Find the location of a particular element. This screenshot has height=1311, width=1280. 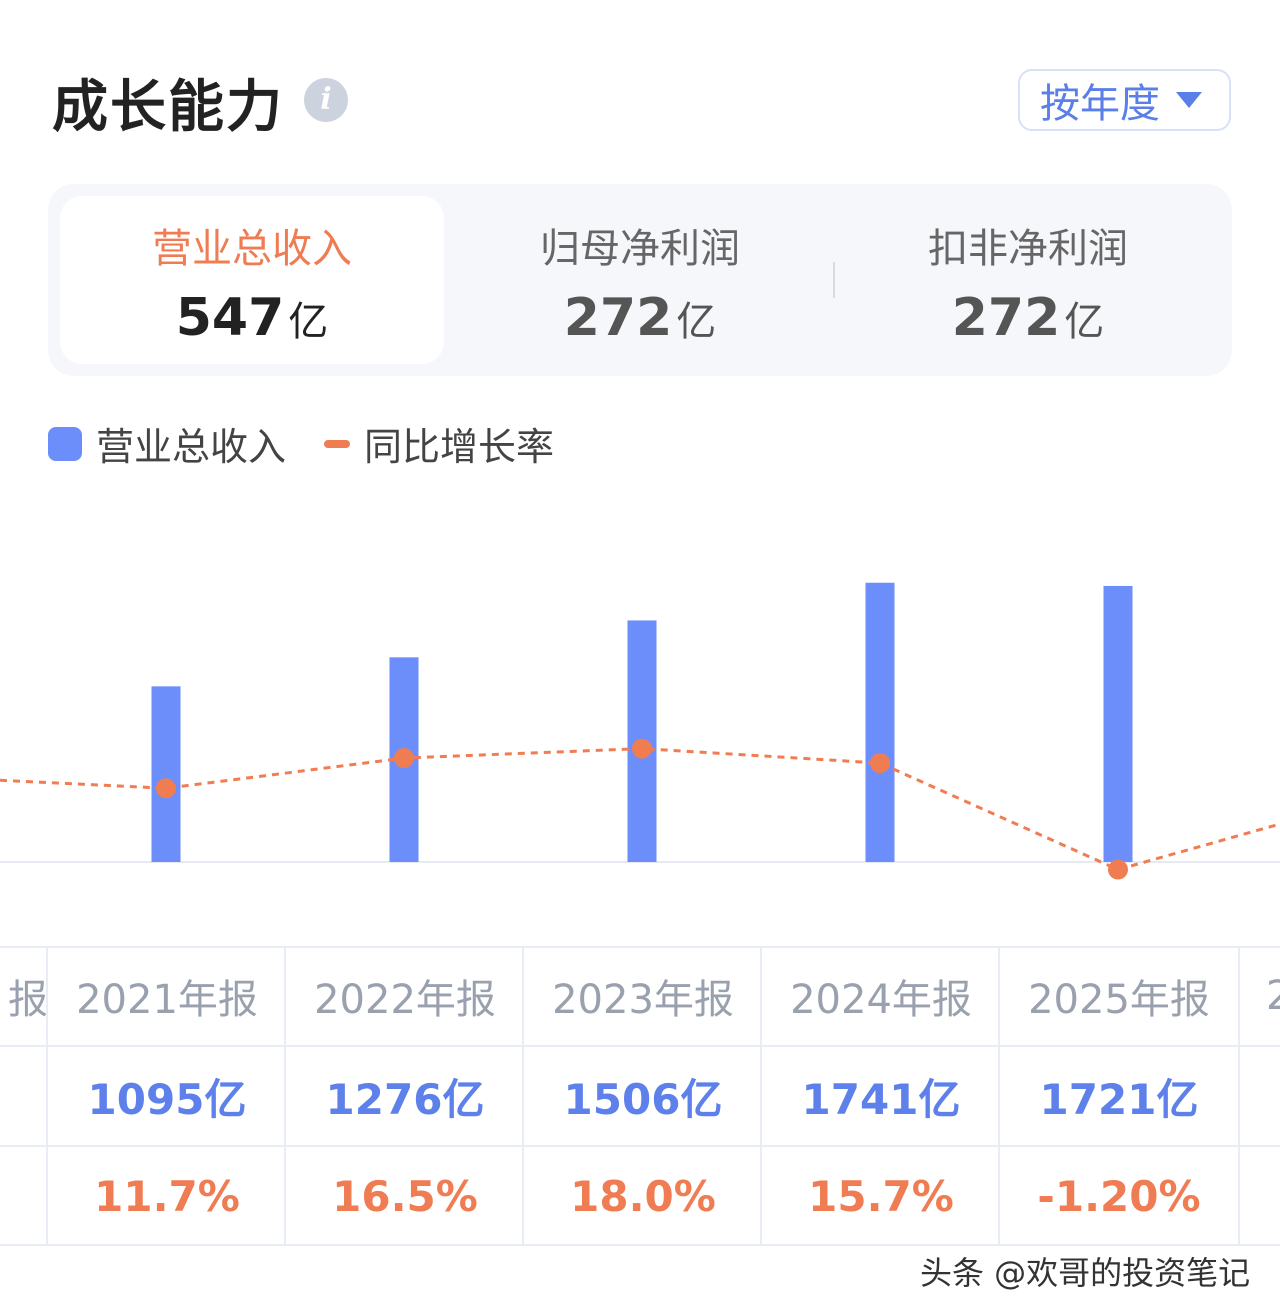

table-row-years: 报 2021年报 2022年报 2023年报 2024年报 2025年报 2 is located at coordinates (640, 996).